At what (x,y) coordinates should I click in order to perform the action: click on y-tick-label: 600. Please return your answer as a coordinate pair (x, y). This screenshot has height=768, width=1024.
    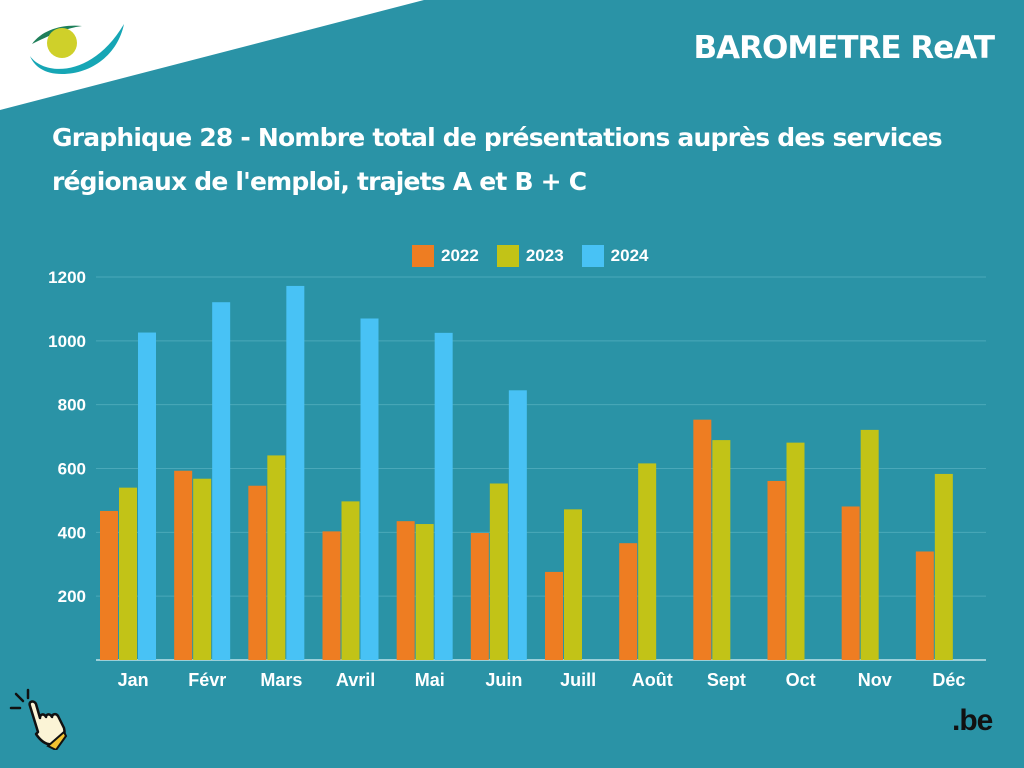
    Looking at the image, I should click on (72, 469).